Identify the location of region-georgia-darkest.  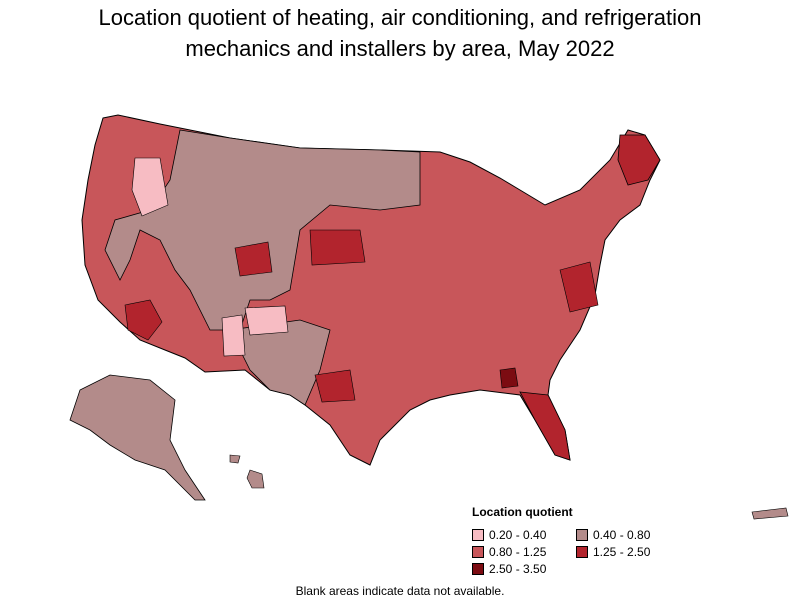
(509, 378).